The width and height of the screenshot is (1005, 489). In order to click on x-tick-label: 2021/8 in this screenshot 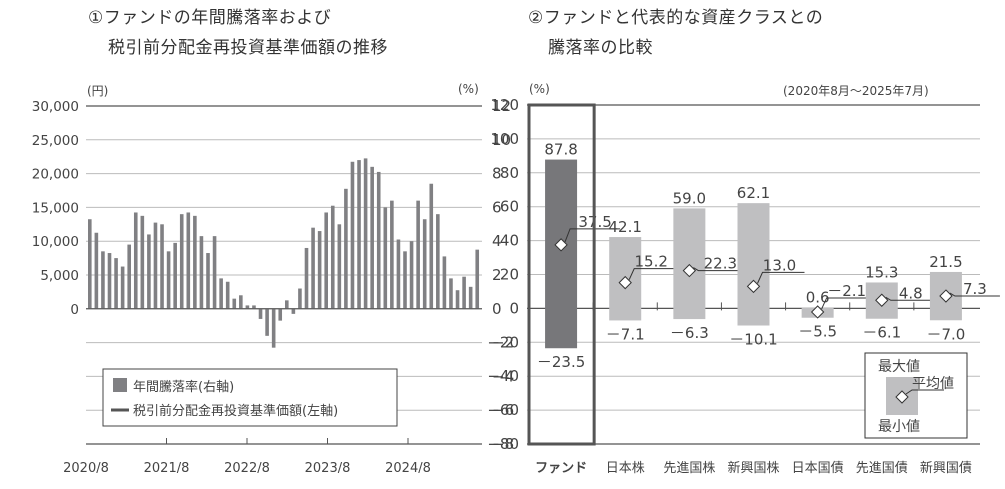, I will do `click(167, 468)`.